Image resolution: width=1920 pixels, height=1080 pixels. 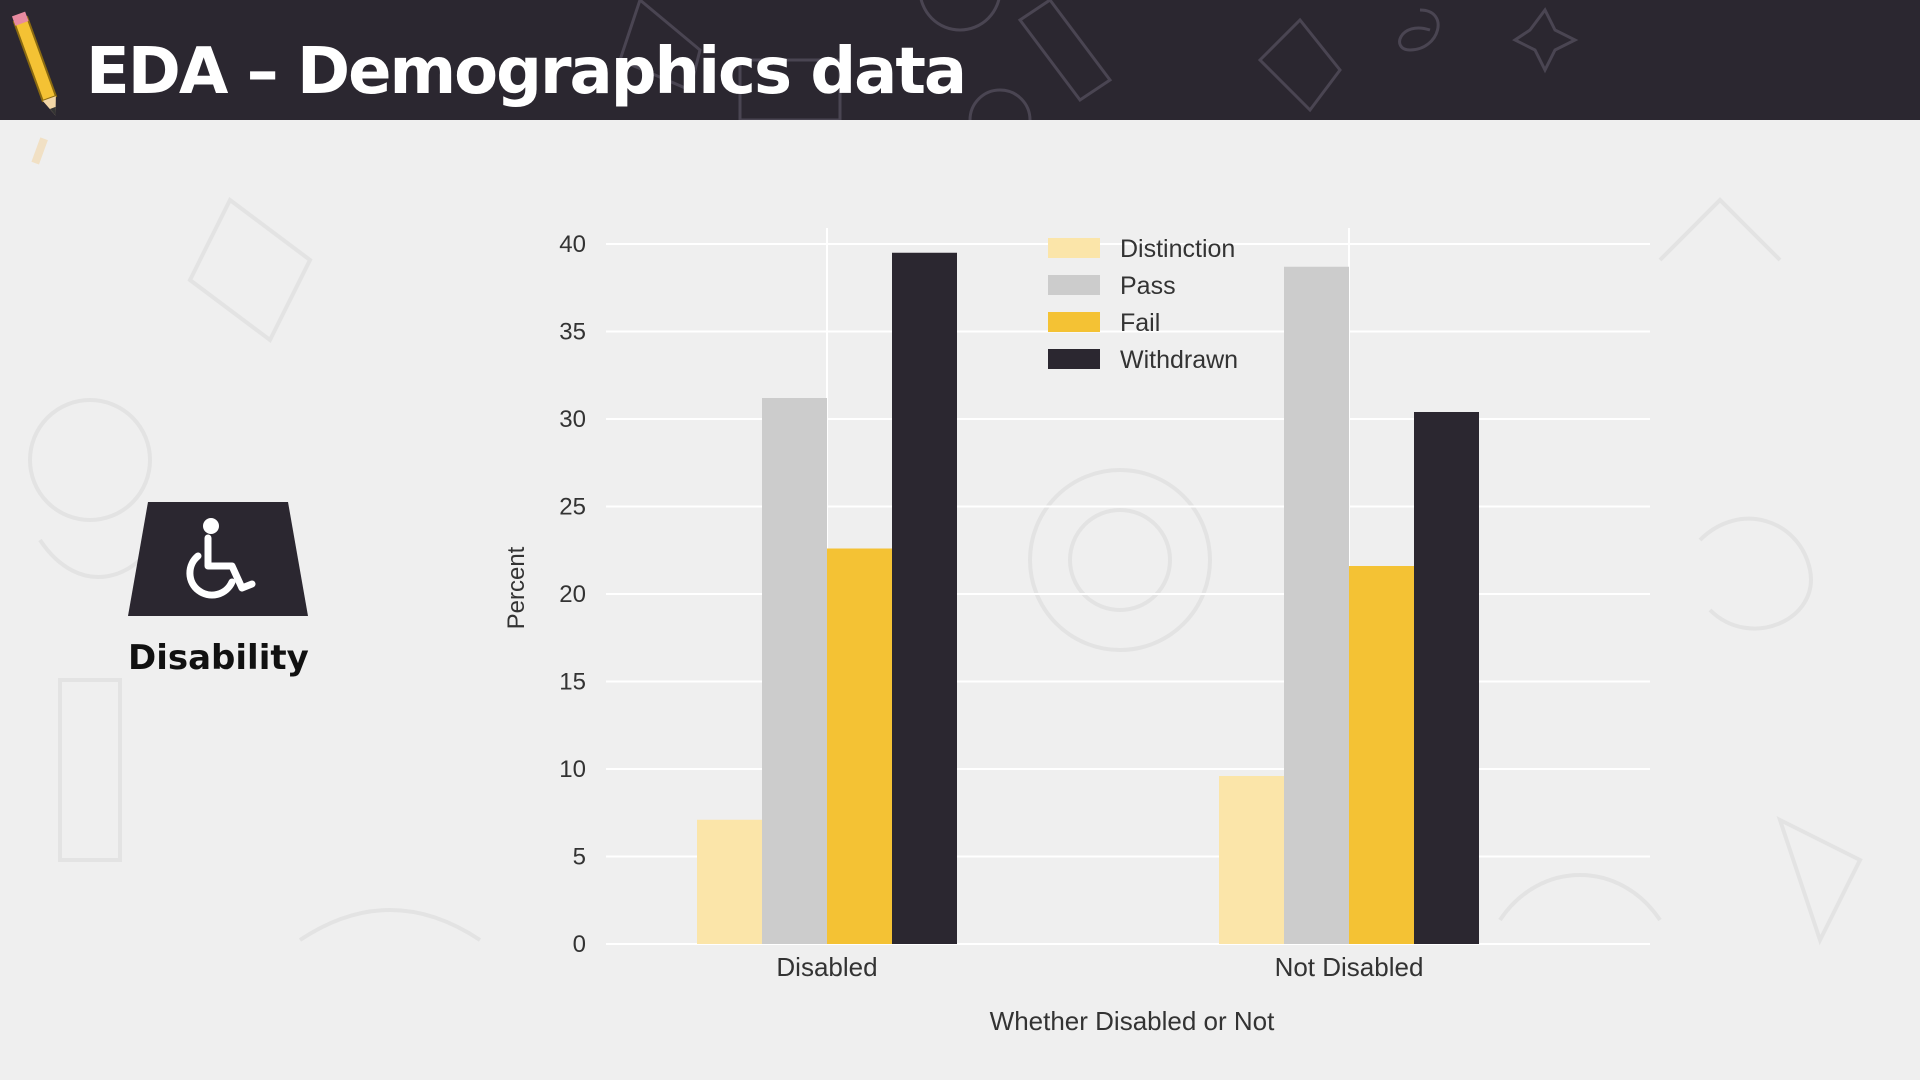 What do you see at coordinates (729, 881) in the screenshot?
I see `bar-distinction-disabled` at bounding box center [729, 881].